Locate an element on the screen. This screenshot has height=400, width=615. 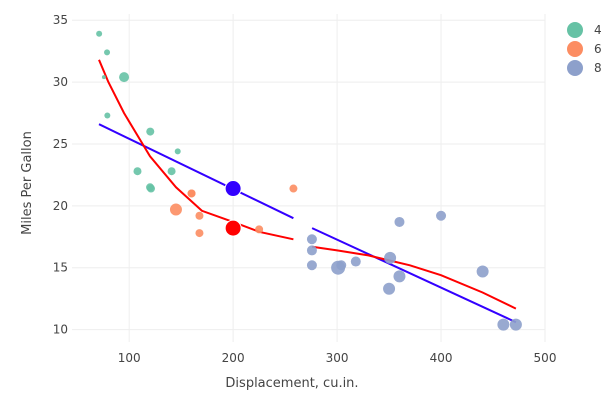
y-tick-label: 20 is located at coordinates (60, 206).